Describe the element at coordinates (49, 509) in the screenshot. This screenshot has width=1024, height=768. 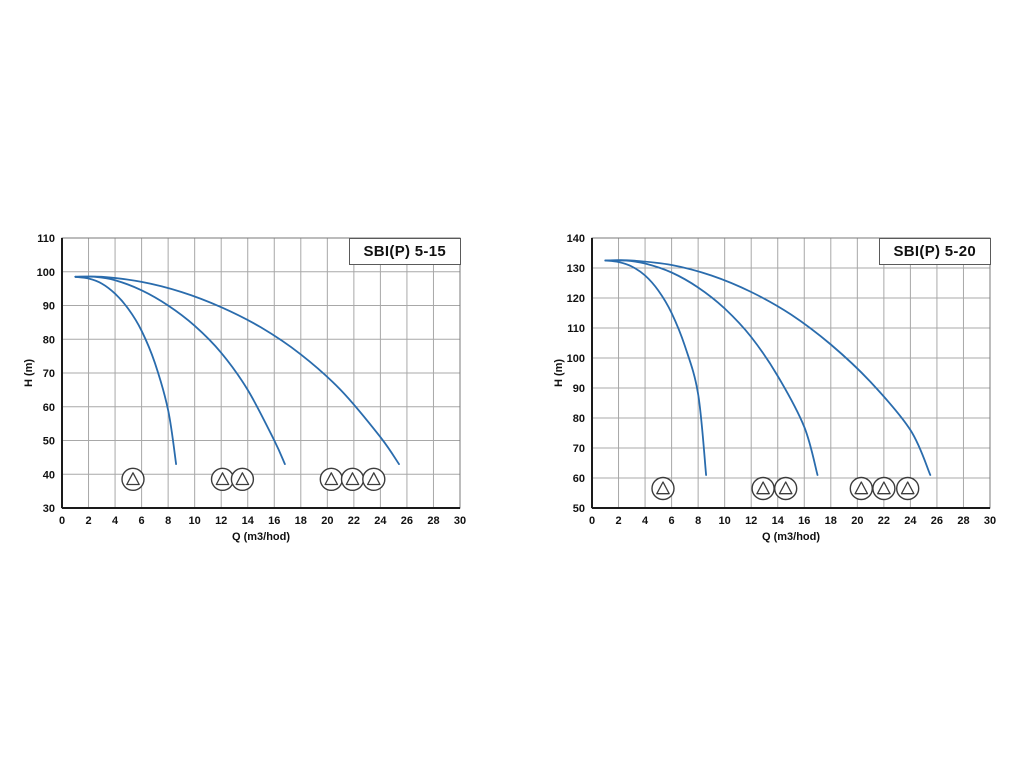
I see `y-tick-label: 30` at that location.